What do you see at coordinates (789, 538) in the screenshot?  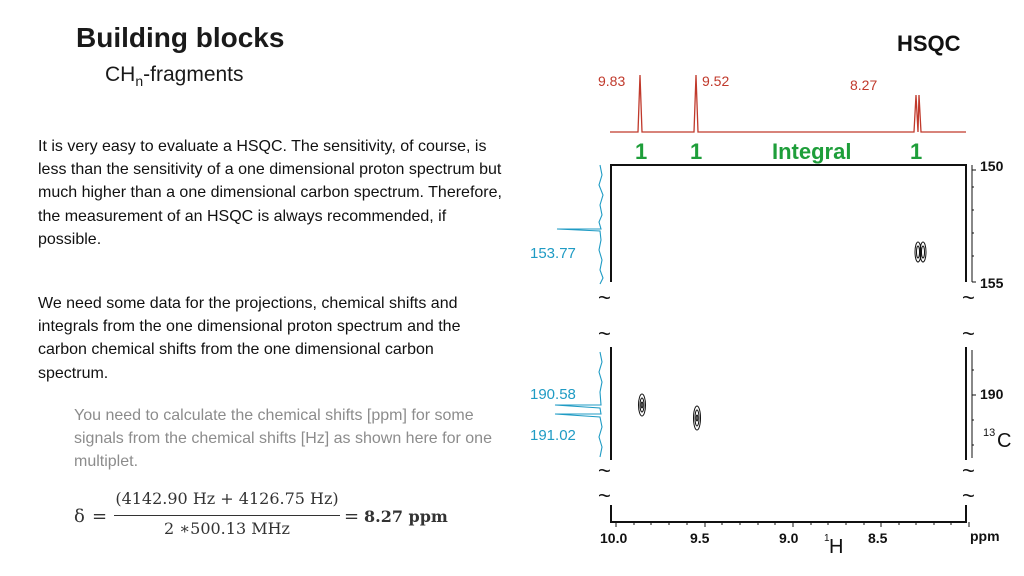 I see `x-tick-label-9: 9.0` at bounding box center [789, 538].